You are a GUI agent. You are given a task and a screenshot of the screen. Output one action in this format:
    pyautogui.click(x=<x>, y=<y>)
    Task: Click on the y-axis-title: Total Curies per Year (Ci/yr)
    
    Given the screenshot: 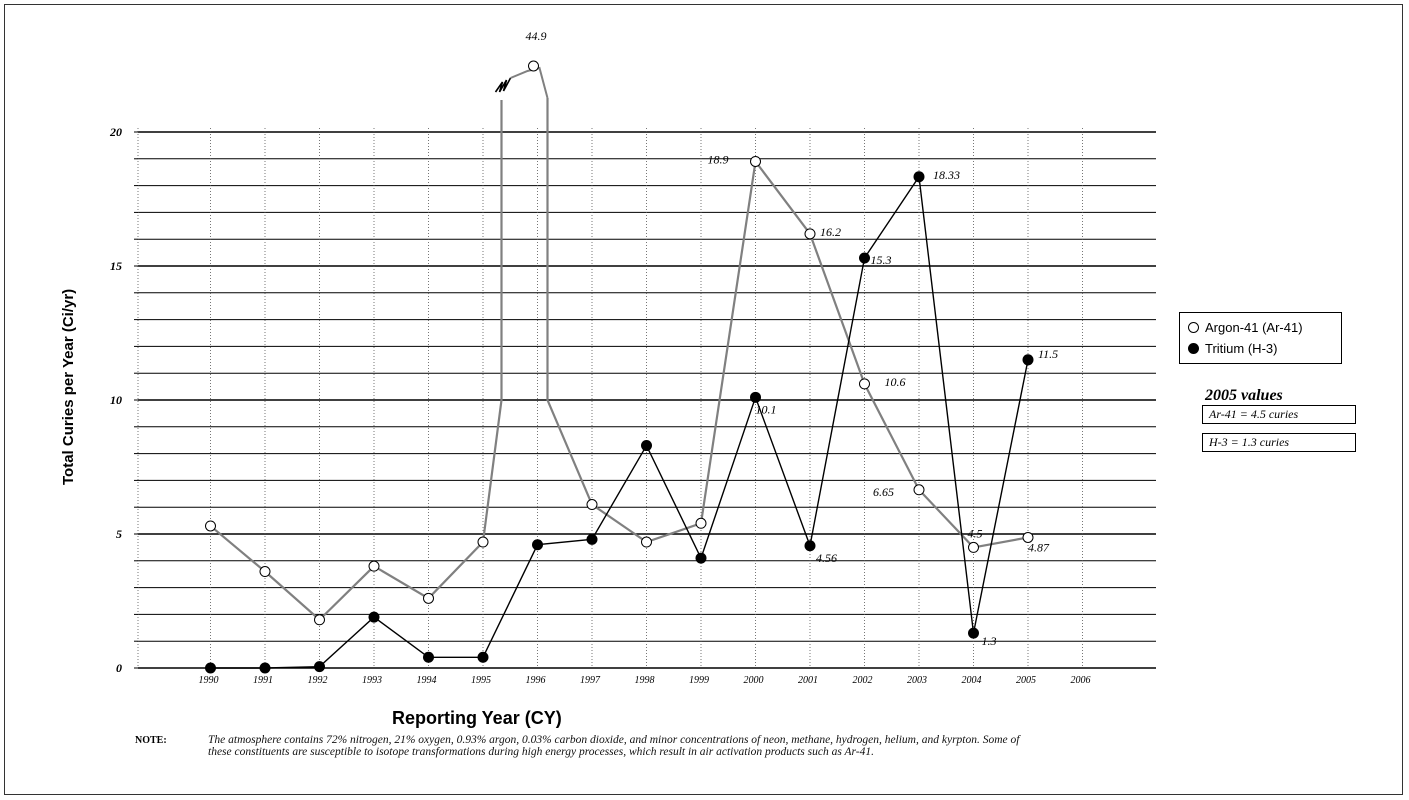 What is the action you would take?
    pyautogui.click(x=68, y=386)
    